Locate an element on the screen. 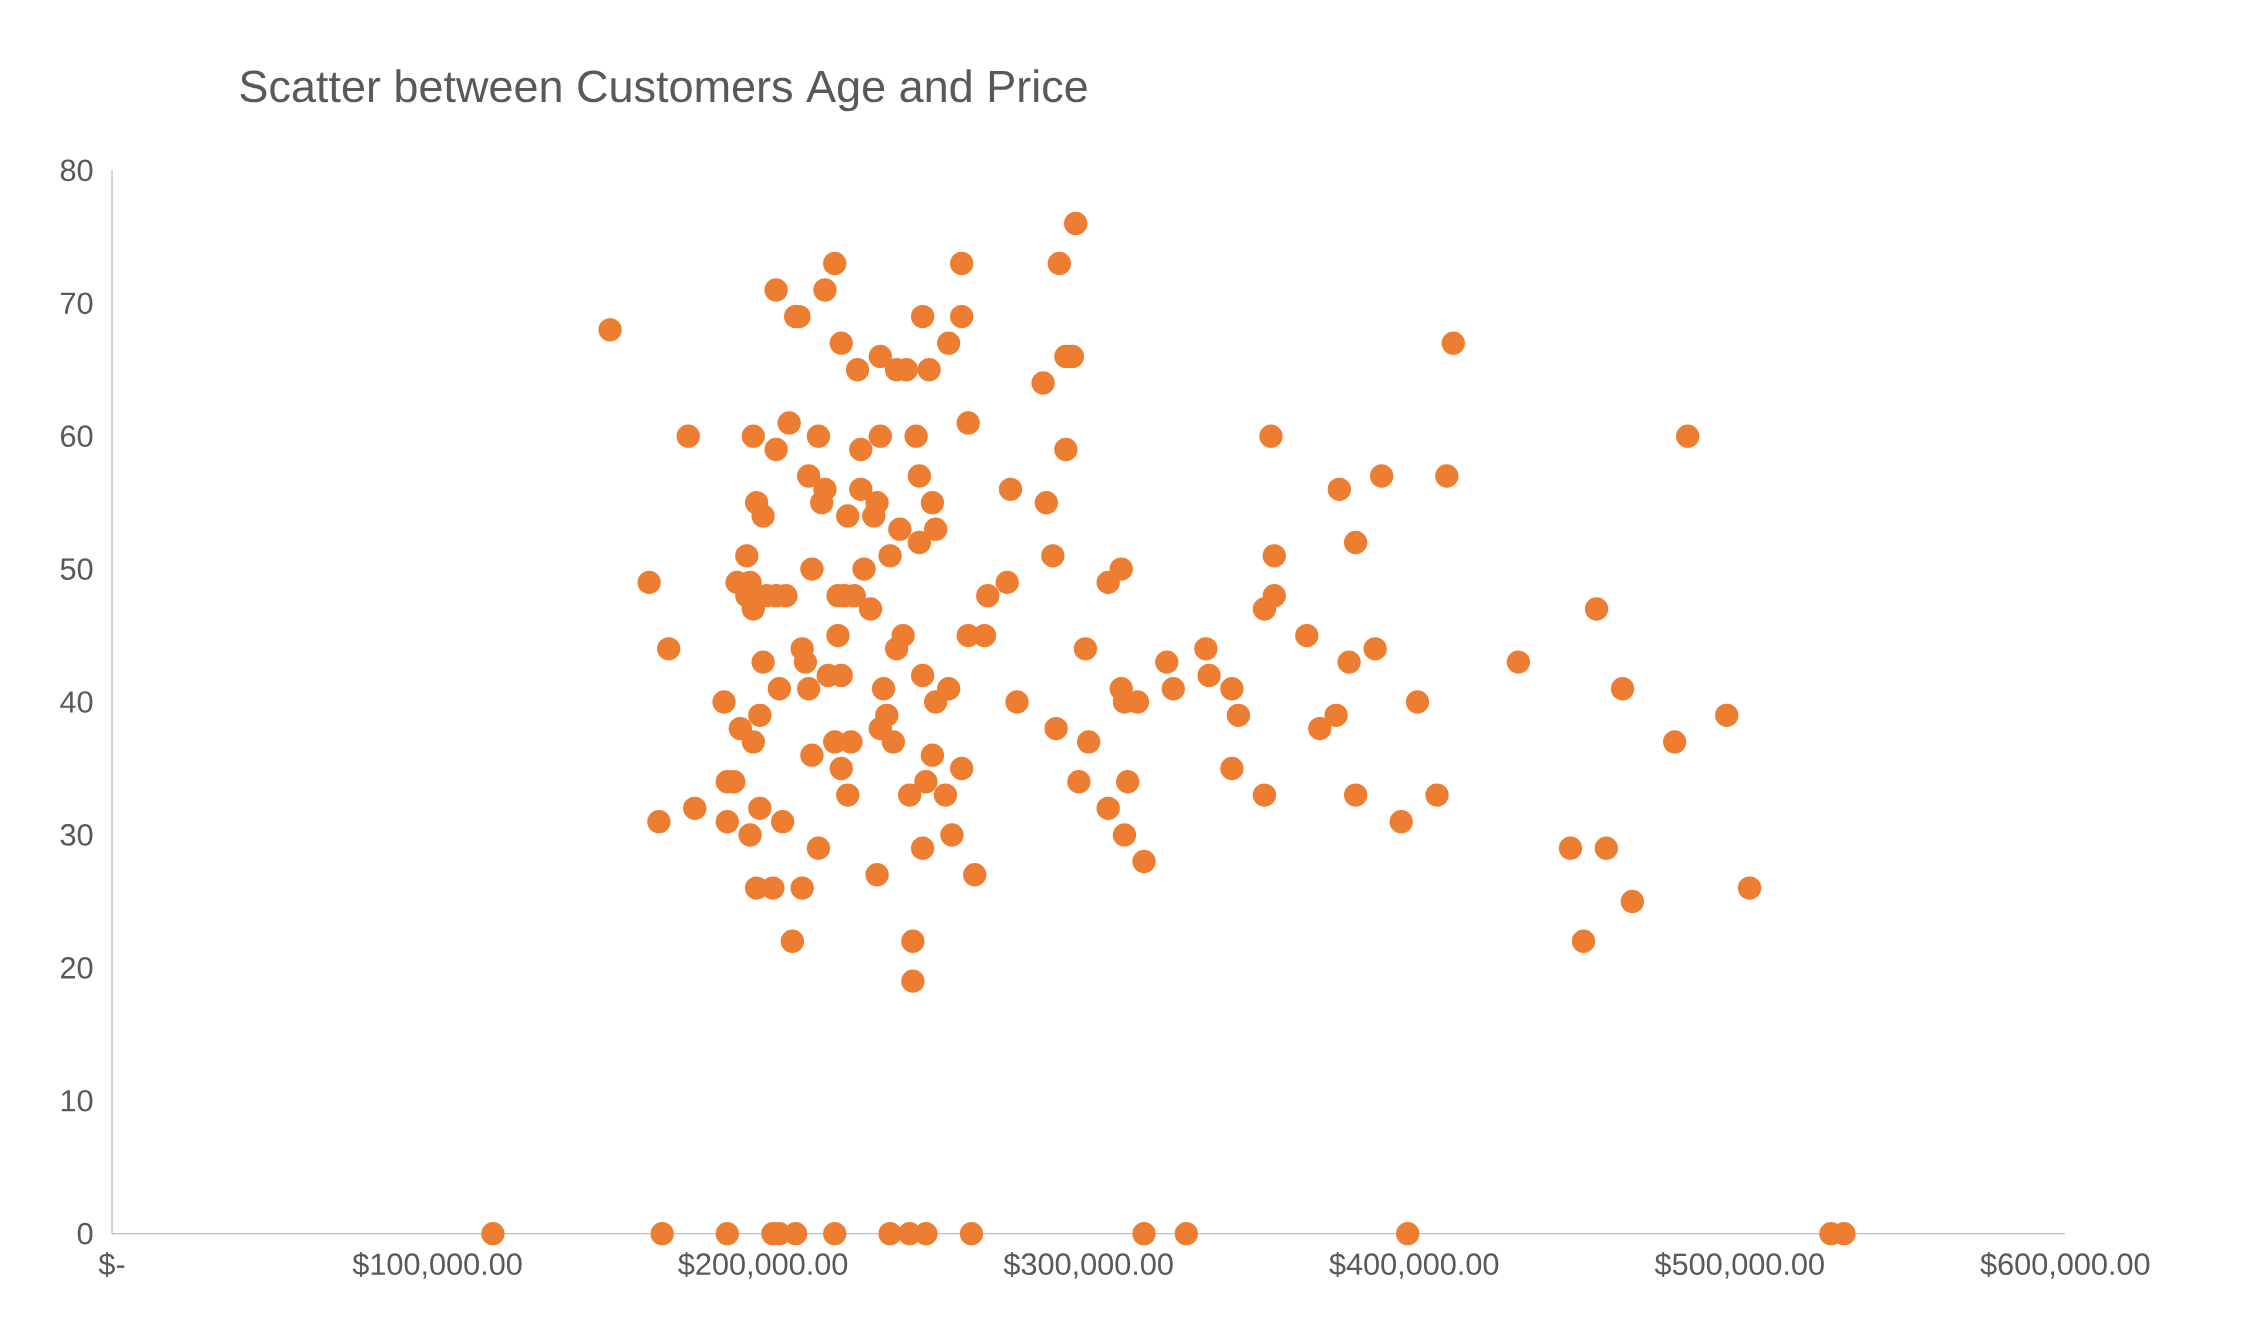 The width and height of the screenshot is (2245, 1337). chart-title: Scatter between Customers Age and Price is located at coordinates (663, 90).